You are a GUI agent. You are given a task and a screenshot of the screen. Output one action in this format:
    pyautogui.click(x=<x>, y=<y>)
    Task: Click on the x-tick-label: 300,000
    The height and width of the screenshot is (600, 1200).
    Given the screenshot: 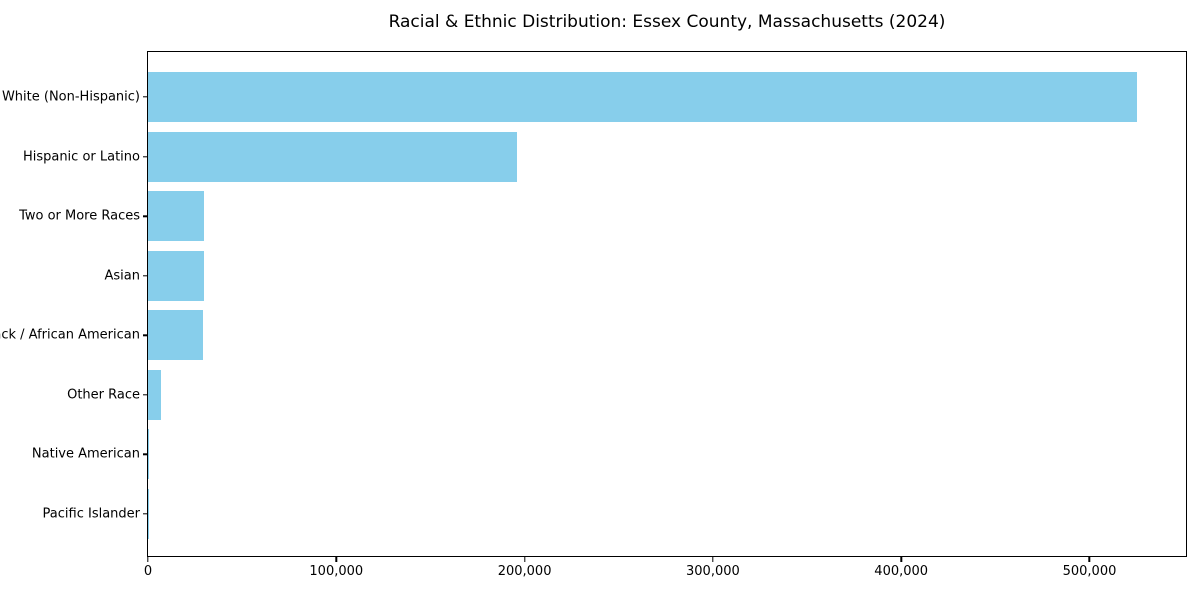 What is the action you would take?
    pyautogui.click(x=713, y=571)
    